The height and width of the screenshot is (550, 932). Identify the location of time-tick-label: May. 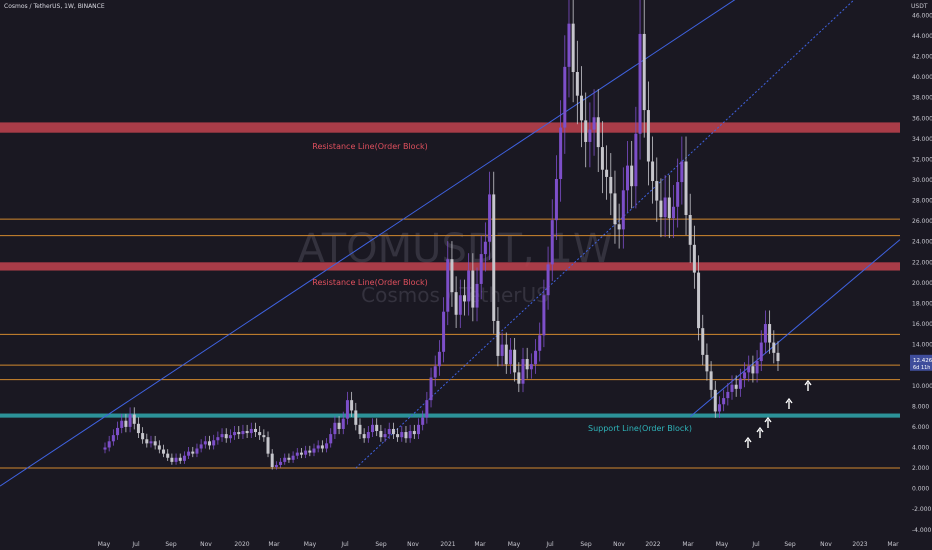
(104, 544).